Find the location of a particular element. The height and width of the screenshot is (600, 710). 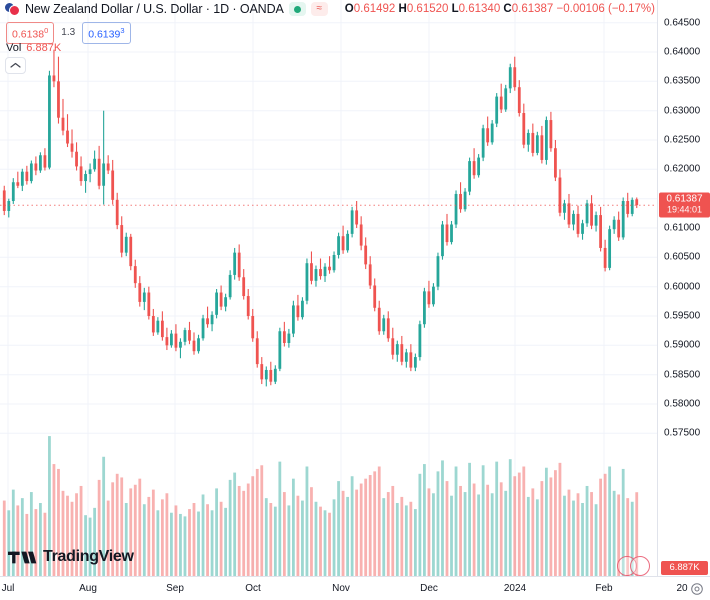

volume-legend-row: Vol 6.887K is located at coordinates (33, 48).